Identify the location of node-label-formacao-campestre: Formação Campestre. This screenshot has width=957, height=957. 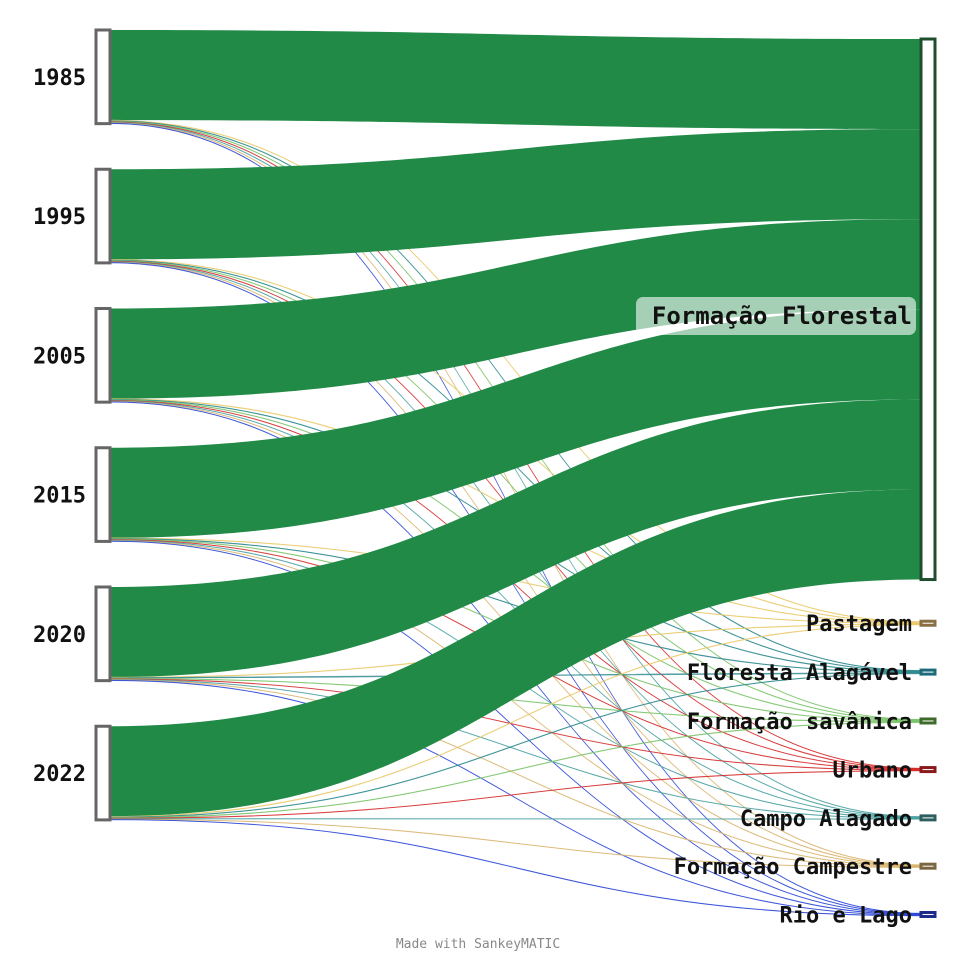
(793, 867).